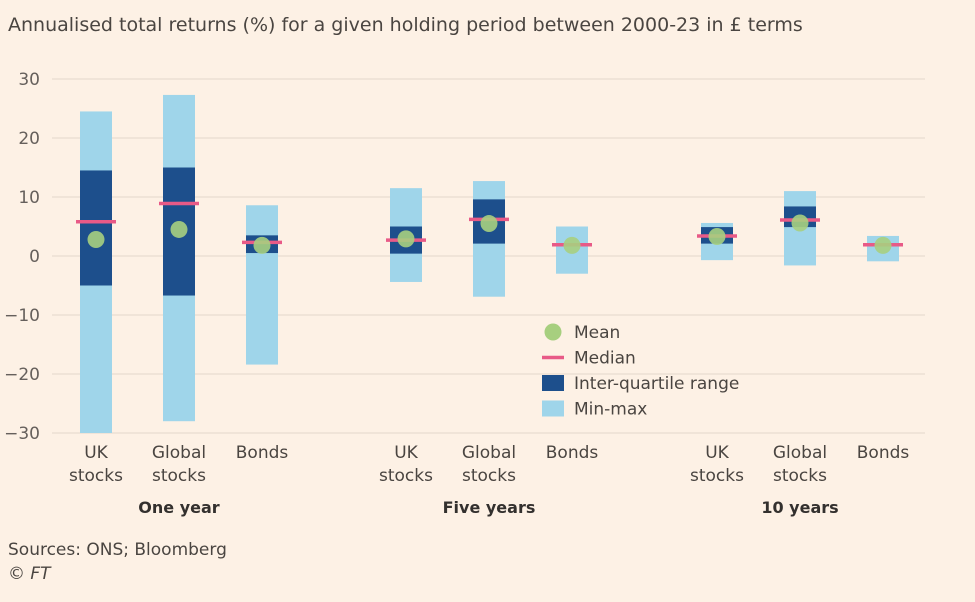 The height and width of the screenshot is (602, 975). What do you see at coordinates (96, 228) in the screenshot?
I see `iqr-bar` at bounding box center [96, 228].